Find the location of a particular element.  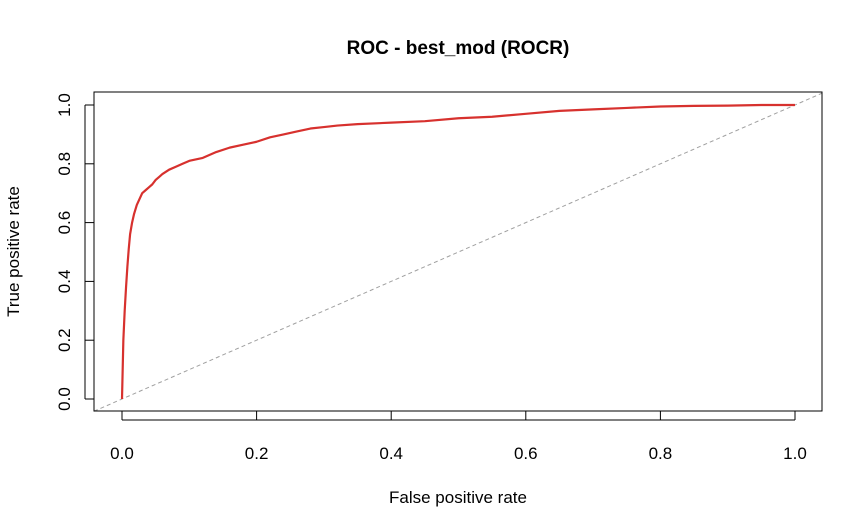

x-tick-label: 0.4 is located at coordinates (391, 453).